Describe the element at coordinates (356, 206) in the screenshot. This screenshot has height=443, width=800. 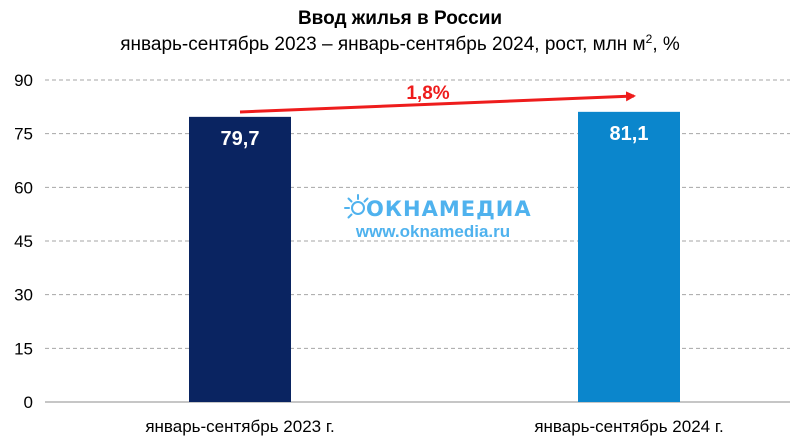
I see `sun-logo-icon` at that location.